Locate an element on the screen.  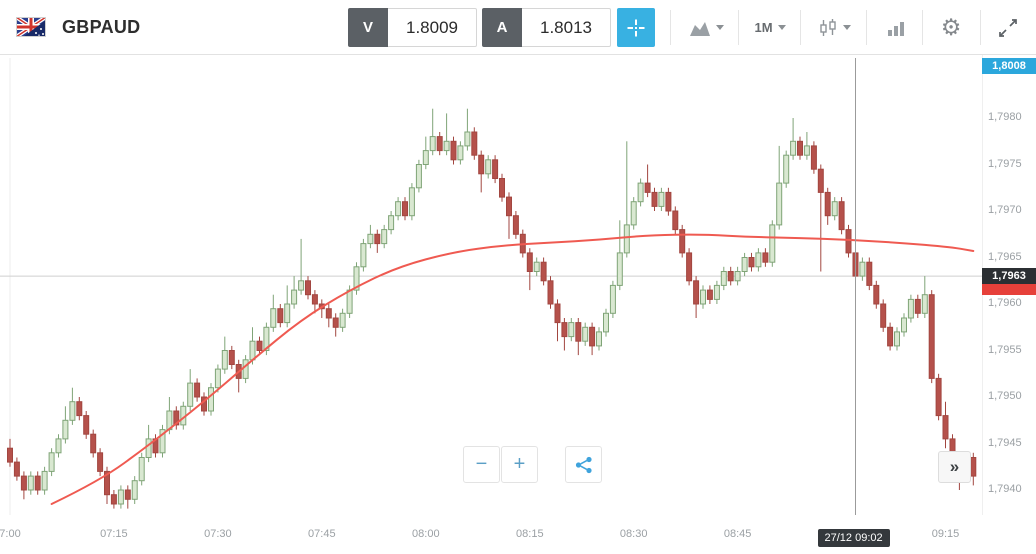
price-tick-label: 1,7950 is located at coordinates (1005, 396).